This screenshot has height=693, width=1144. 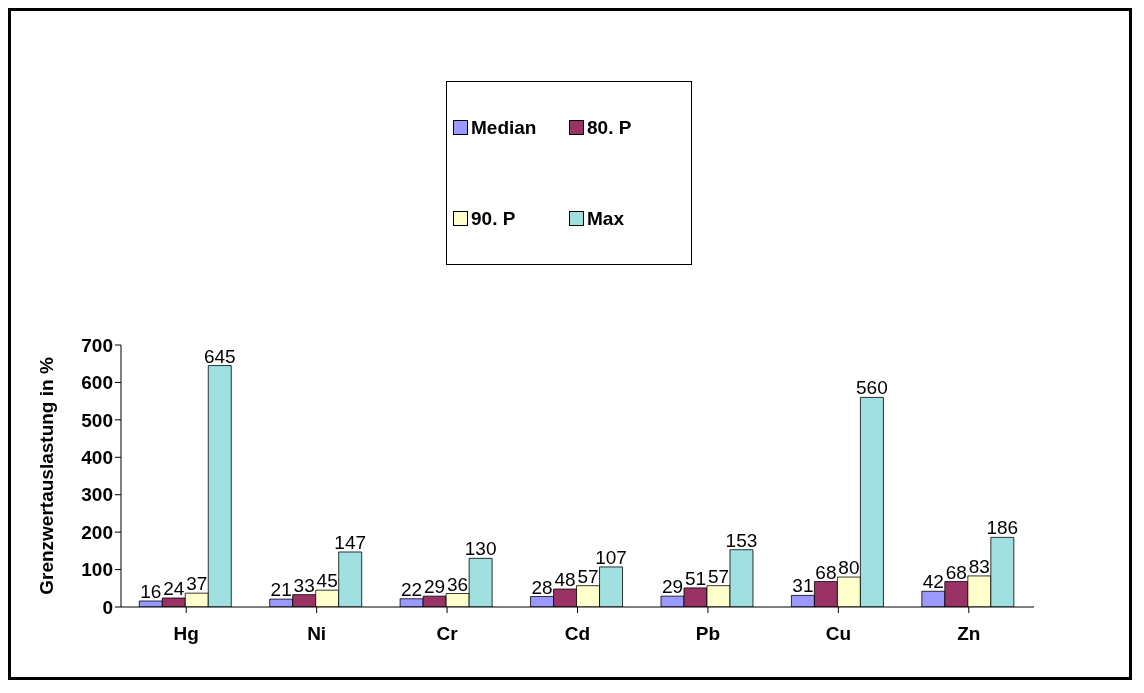 I want to click on data-label: 22, so click(x=412, y=589).